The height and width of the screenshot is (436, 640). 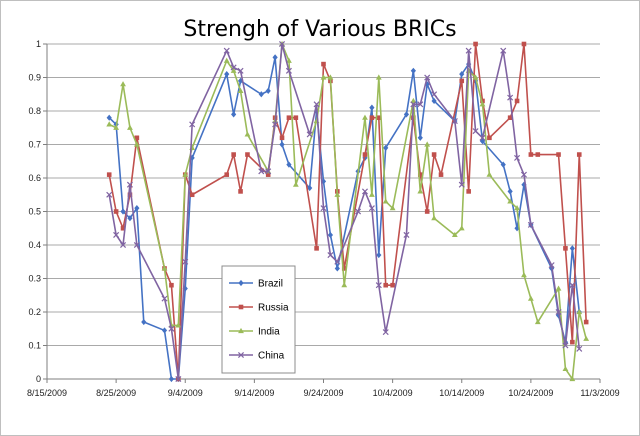 I want to click on x-tick-label: 10/4/2009, so click(x=393, y=393).